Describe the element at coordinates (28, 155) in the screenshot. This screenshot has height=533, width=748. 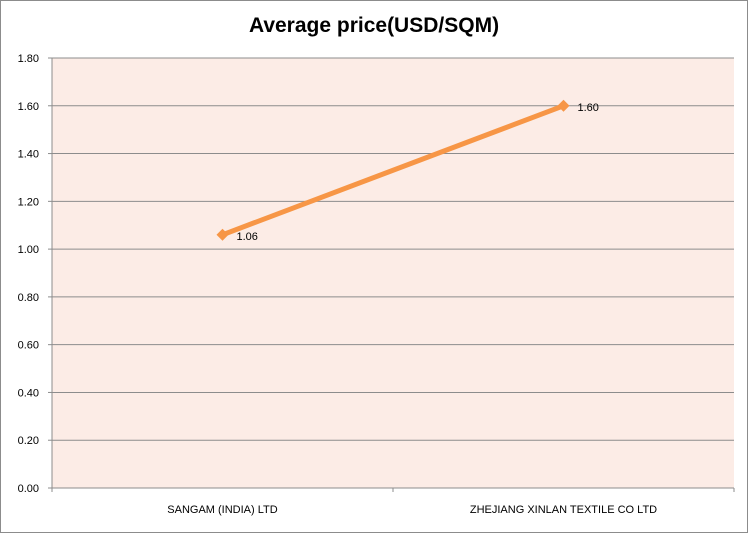
I see `y-tick-label: 1.40` at that location.